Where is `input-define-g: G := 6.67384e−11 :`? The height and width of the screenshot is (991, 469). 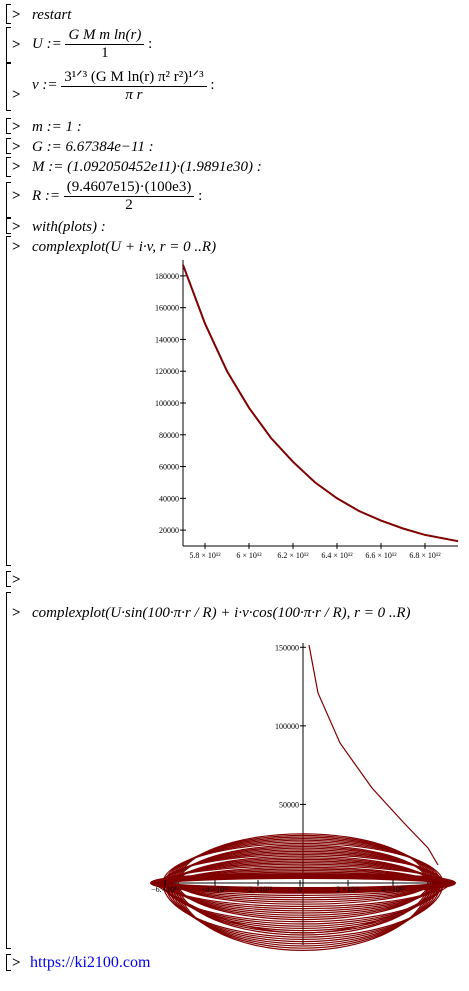 input-define-g: G := 6.67384e−11 : is located at coordinates (93, 147).